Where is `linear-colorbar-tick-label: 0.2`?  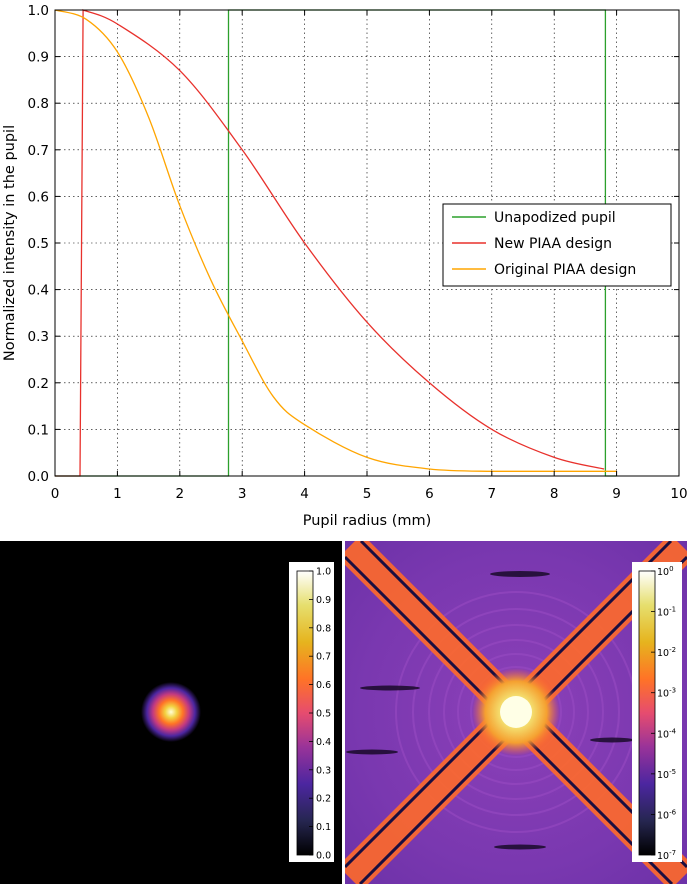
linear-colorbar-tick-label: 0.2 is located at coordinates (323, 799).